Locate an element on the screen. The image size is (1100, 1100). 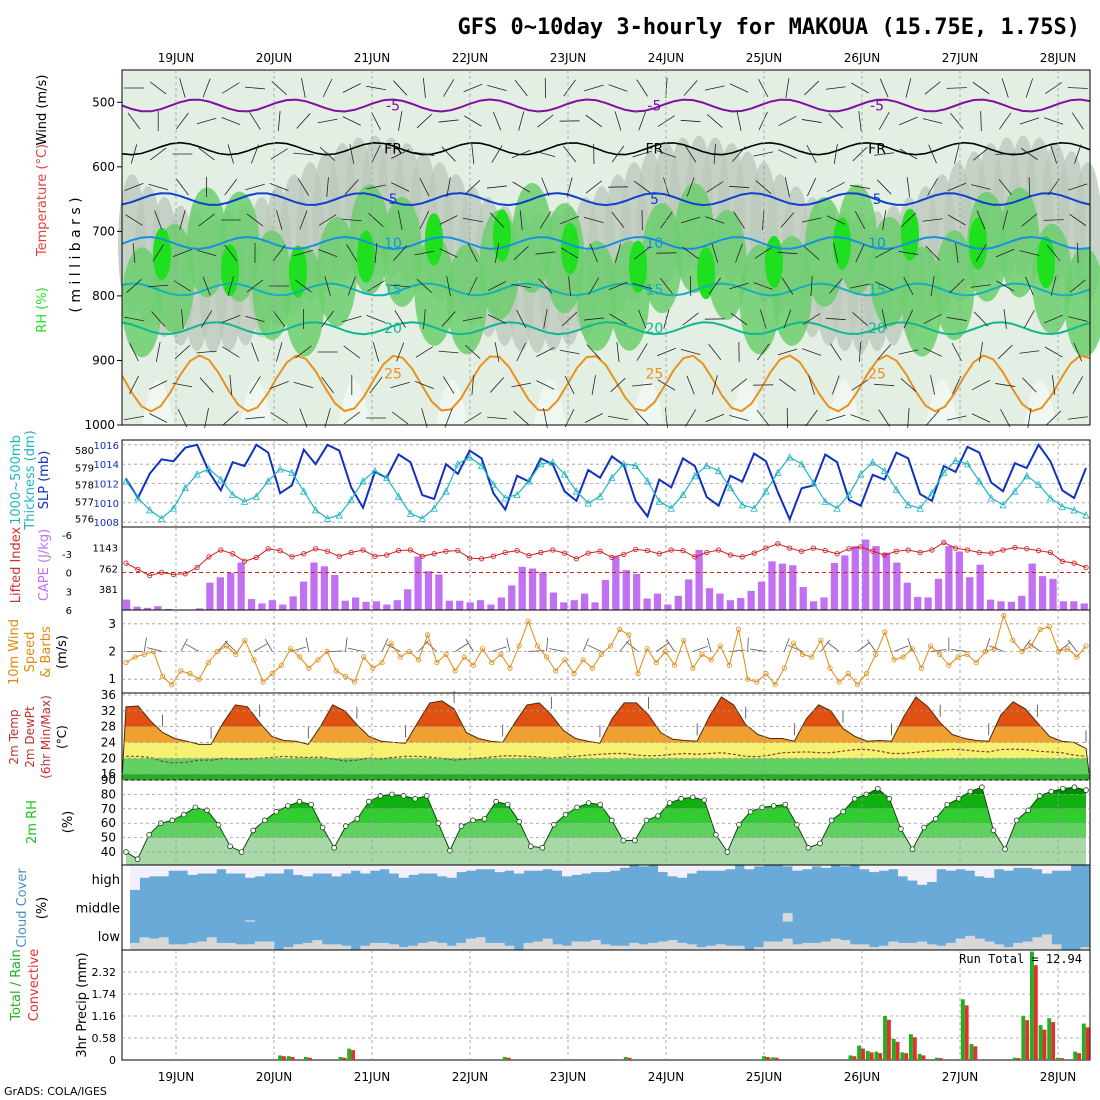
contour-label: 5 is located at coordinates (654, 200).